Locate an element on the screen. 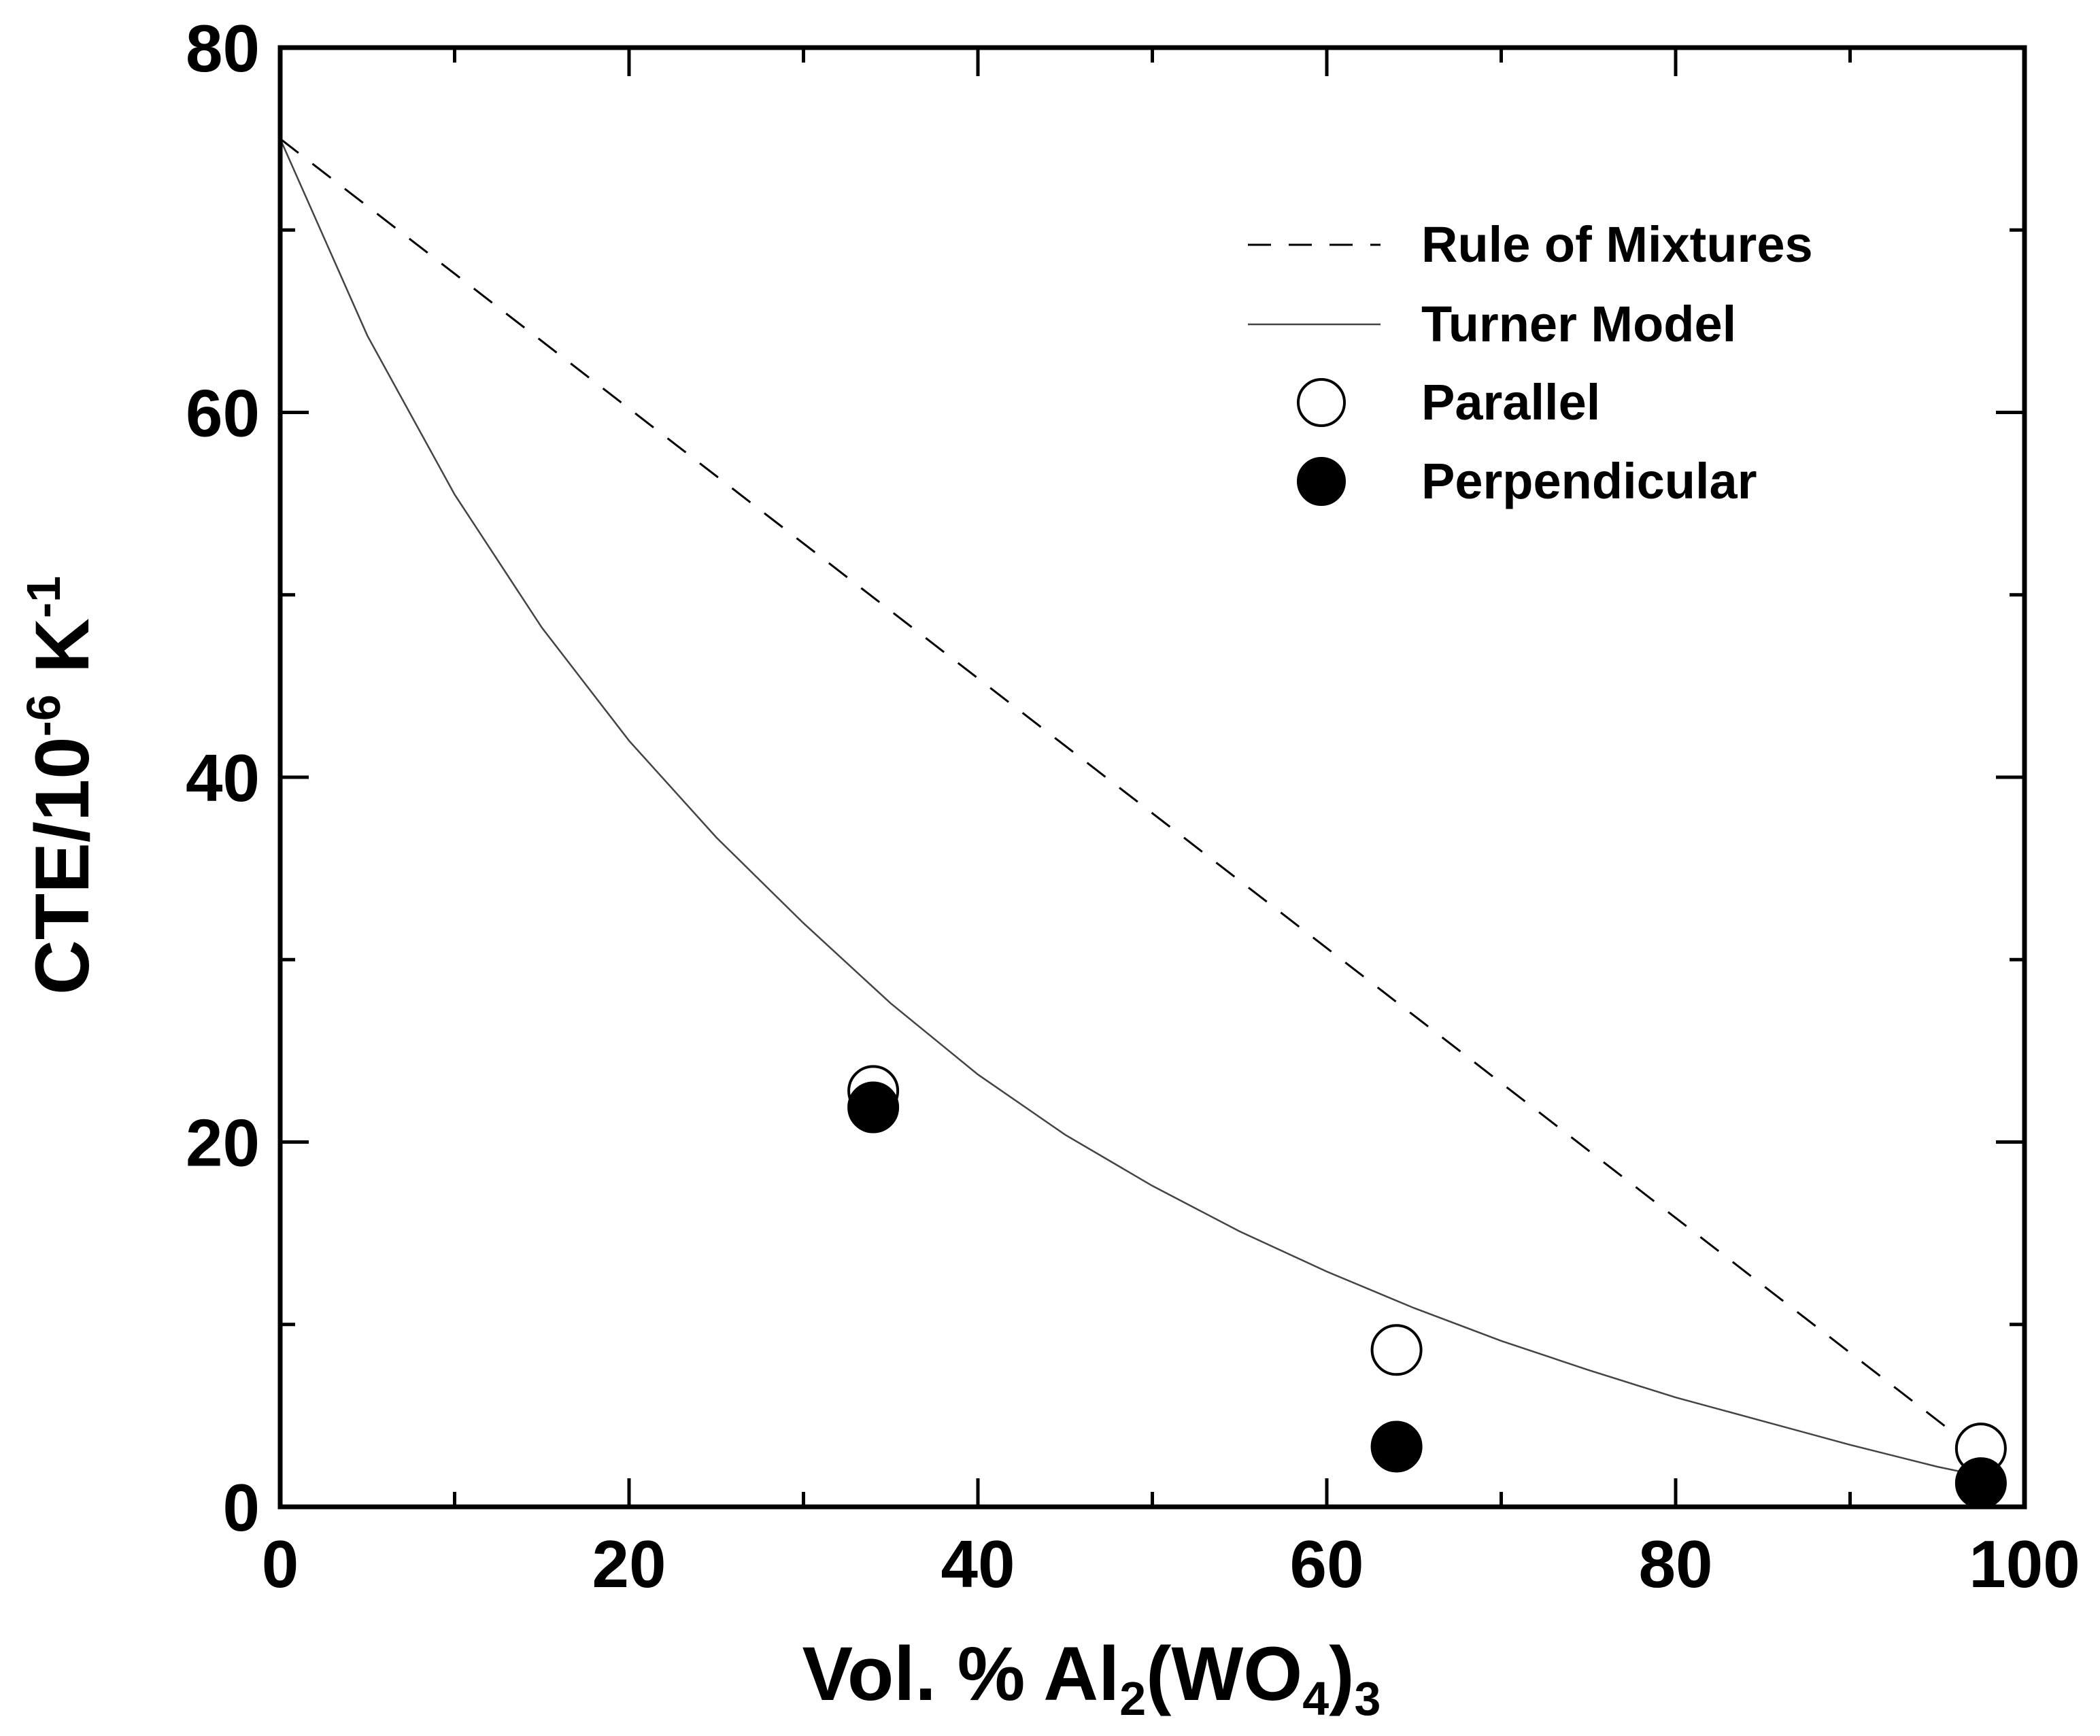 This screenshot has width=2100, height=1736. legend-marker-parallel is located at coordinates (1321, 402).